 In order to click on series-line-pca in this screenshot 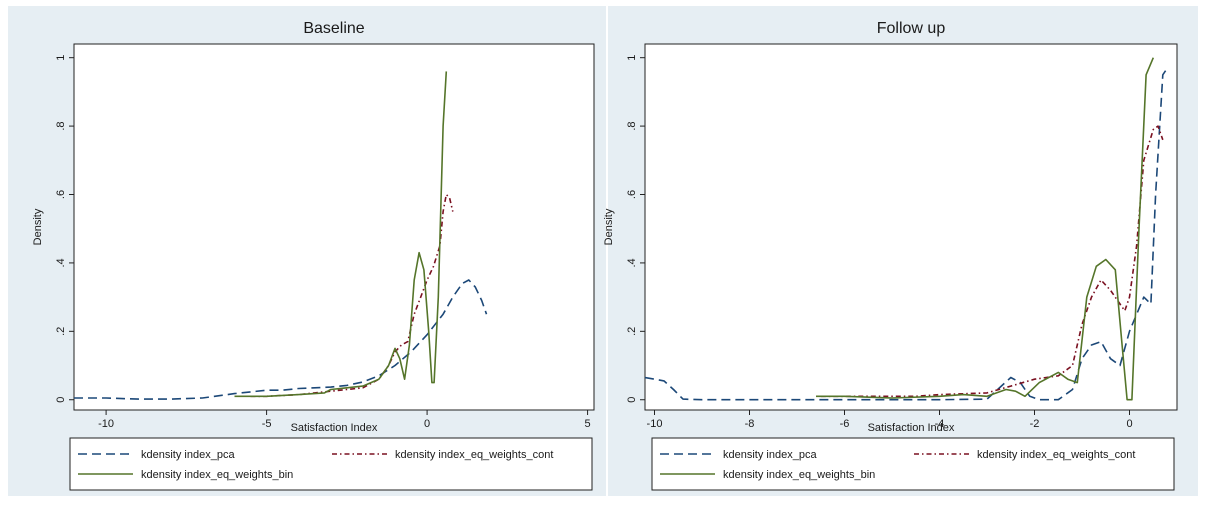, I will do `click(281, 339)`.